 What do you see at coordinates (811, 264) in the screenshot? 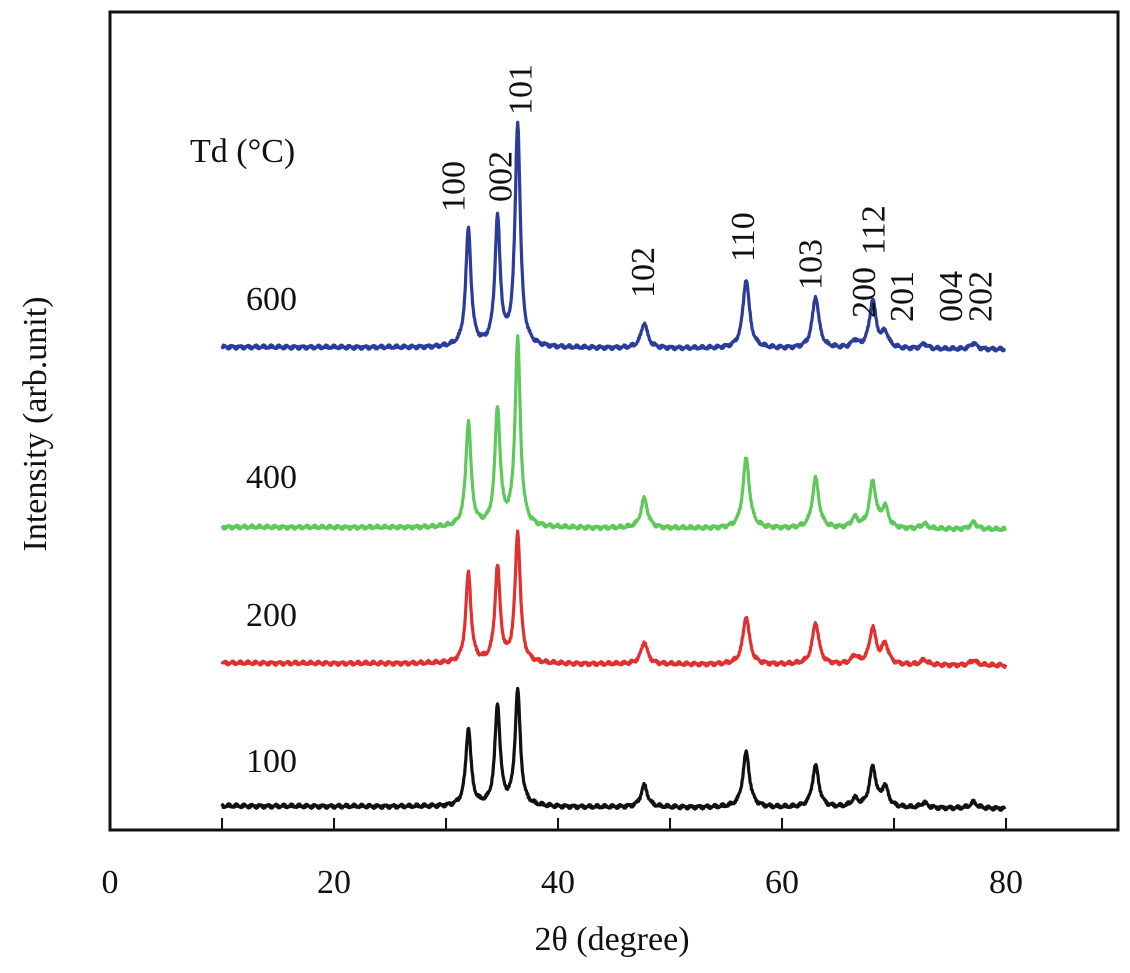
I see `peak-label-103: 103` at bounding box center [811, 264].